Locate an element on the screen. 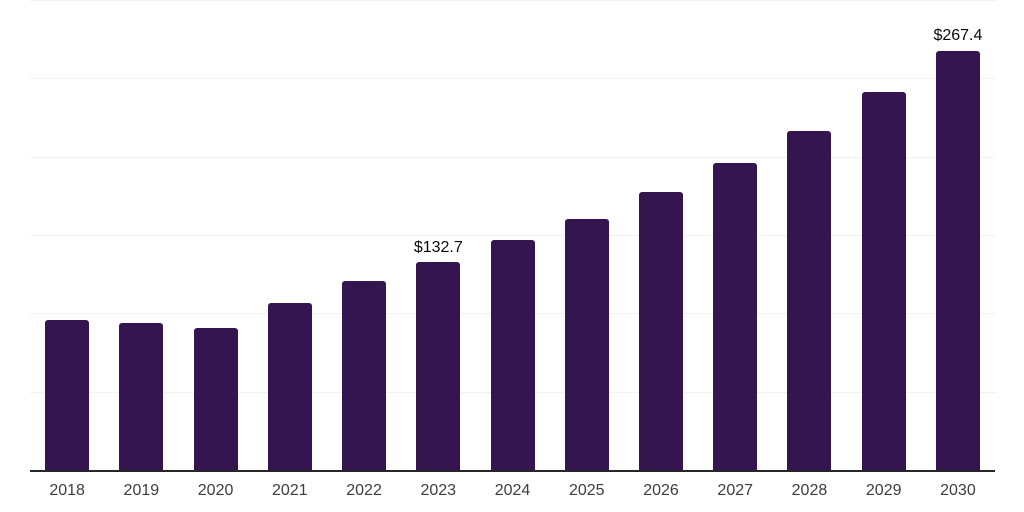 This screenshot has width=1024, height=512. bar-2025 is located at coordinates (586, 344).